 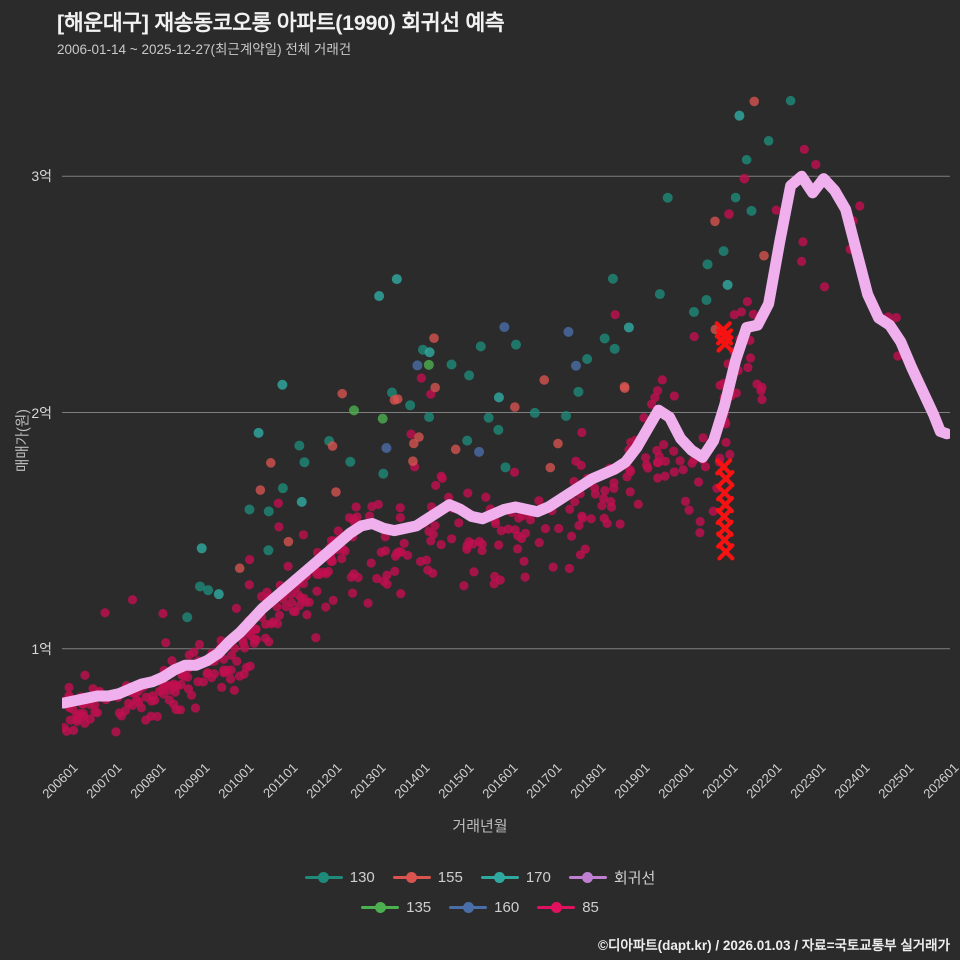 I want to click on y-tick-2억: 2억, so click(x=41, y=412).